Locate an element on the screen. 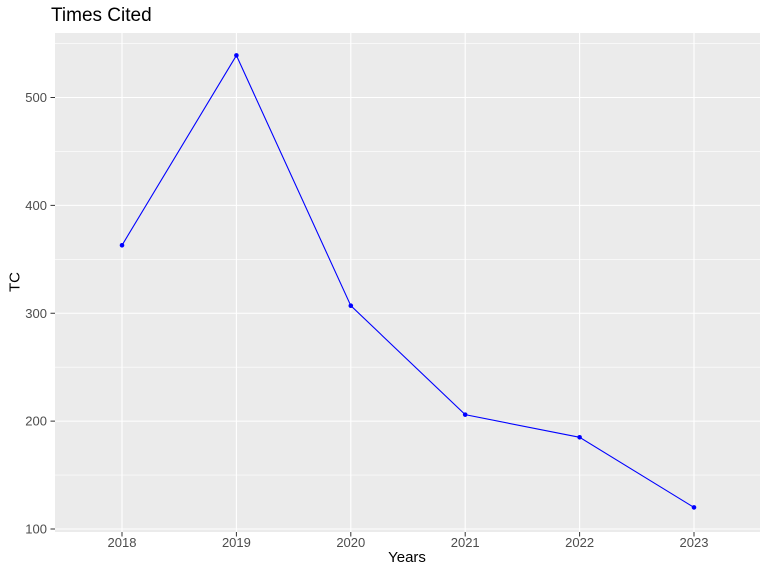 The image size is (768, 576). x-tick-label: 2022 is located at coordinates (579, 542).